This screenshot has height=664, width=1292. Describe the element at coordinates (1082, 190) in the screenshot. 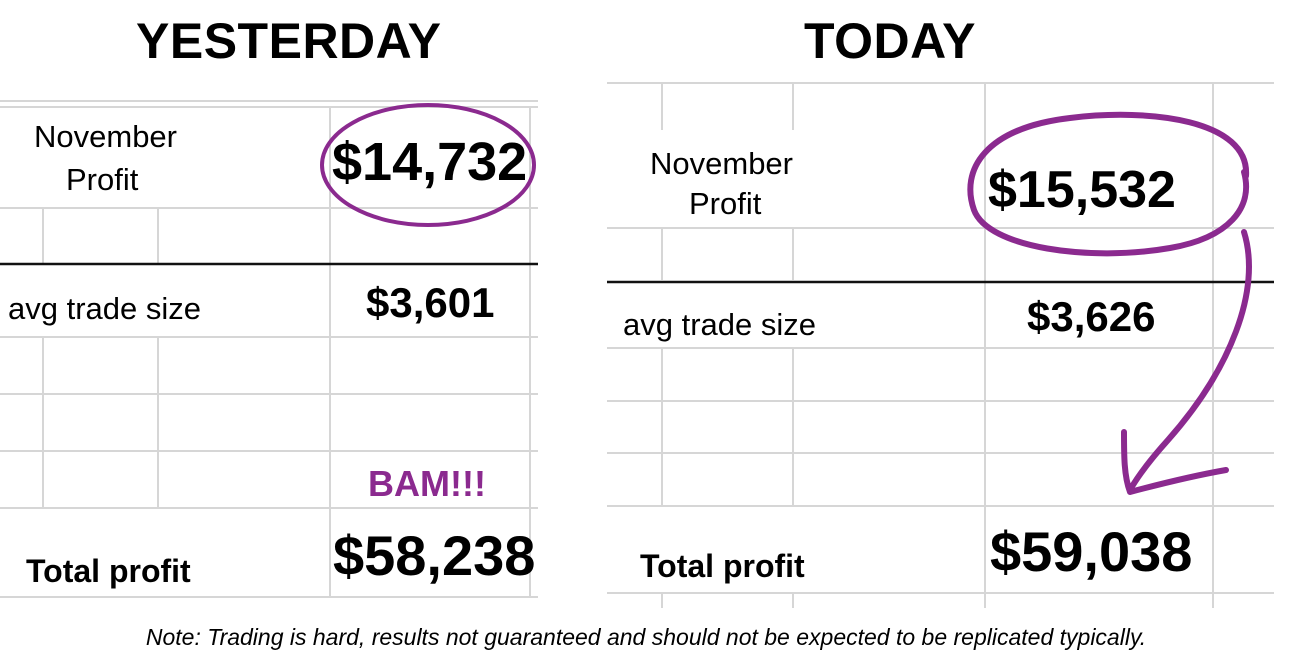

I see `today-november-value: $15,532` at that location.